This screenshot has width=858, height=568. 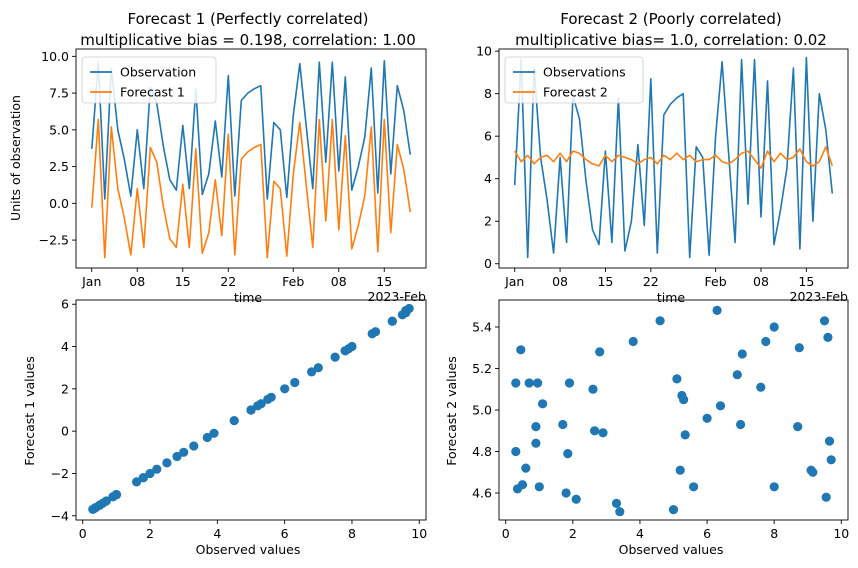 What do you see at coordinates (248, 549) in the screenshot?
I see `chart3-xlabel: Observed values` at bounding box center [248, 549].